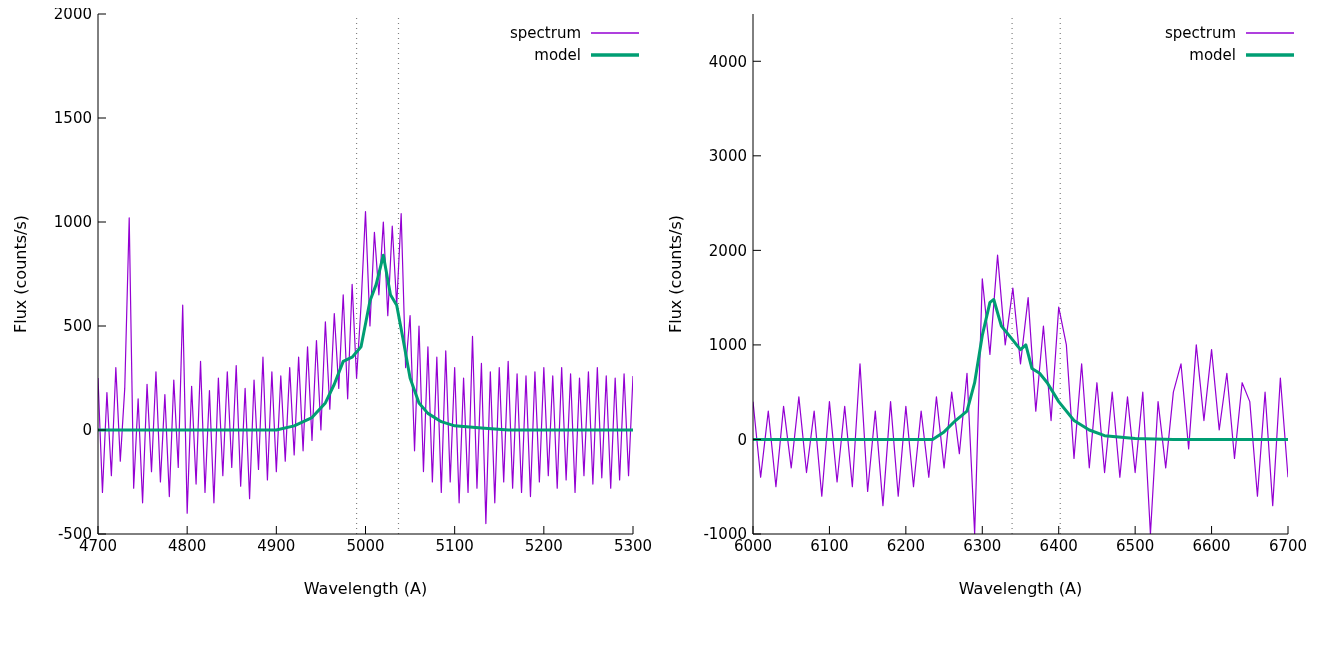 This screenshot has width=1333, height=655. Describe the element at coordinates (1211, 545) in the screenshot. I see `x-tick-label: 6600` at that location.